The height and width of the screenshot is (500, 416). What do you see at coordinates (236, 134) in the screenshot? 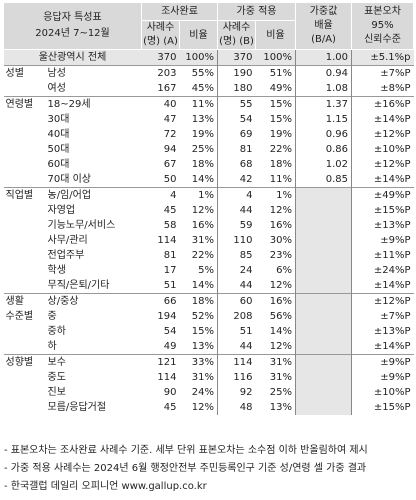
I see `cases-b: 69` at bounding box center [236, 134].